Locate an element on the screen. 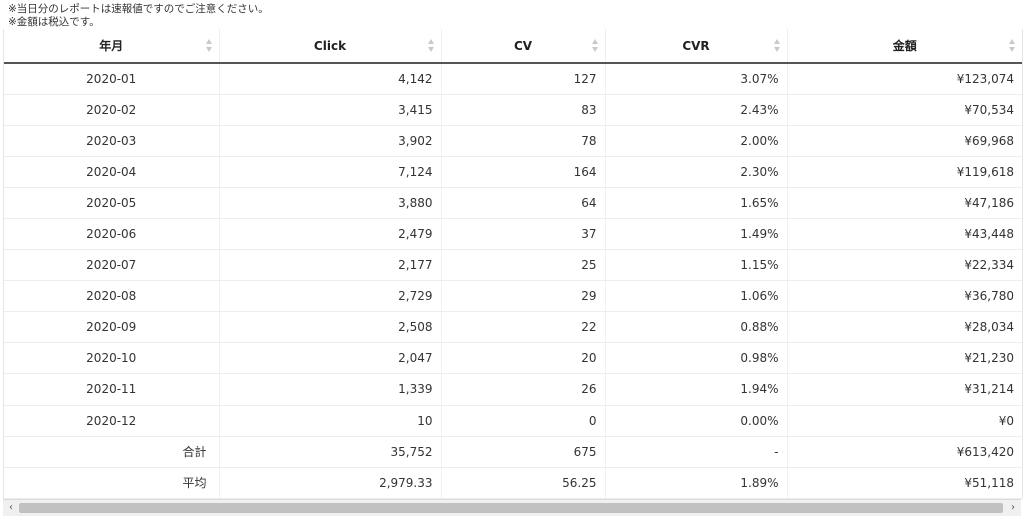 The image size is (1024, 519). average-label: 平均 is located at coordinates (112, 483).